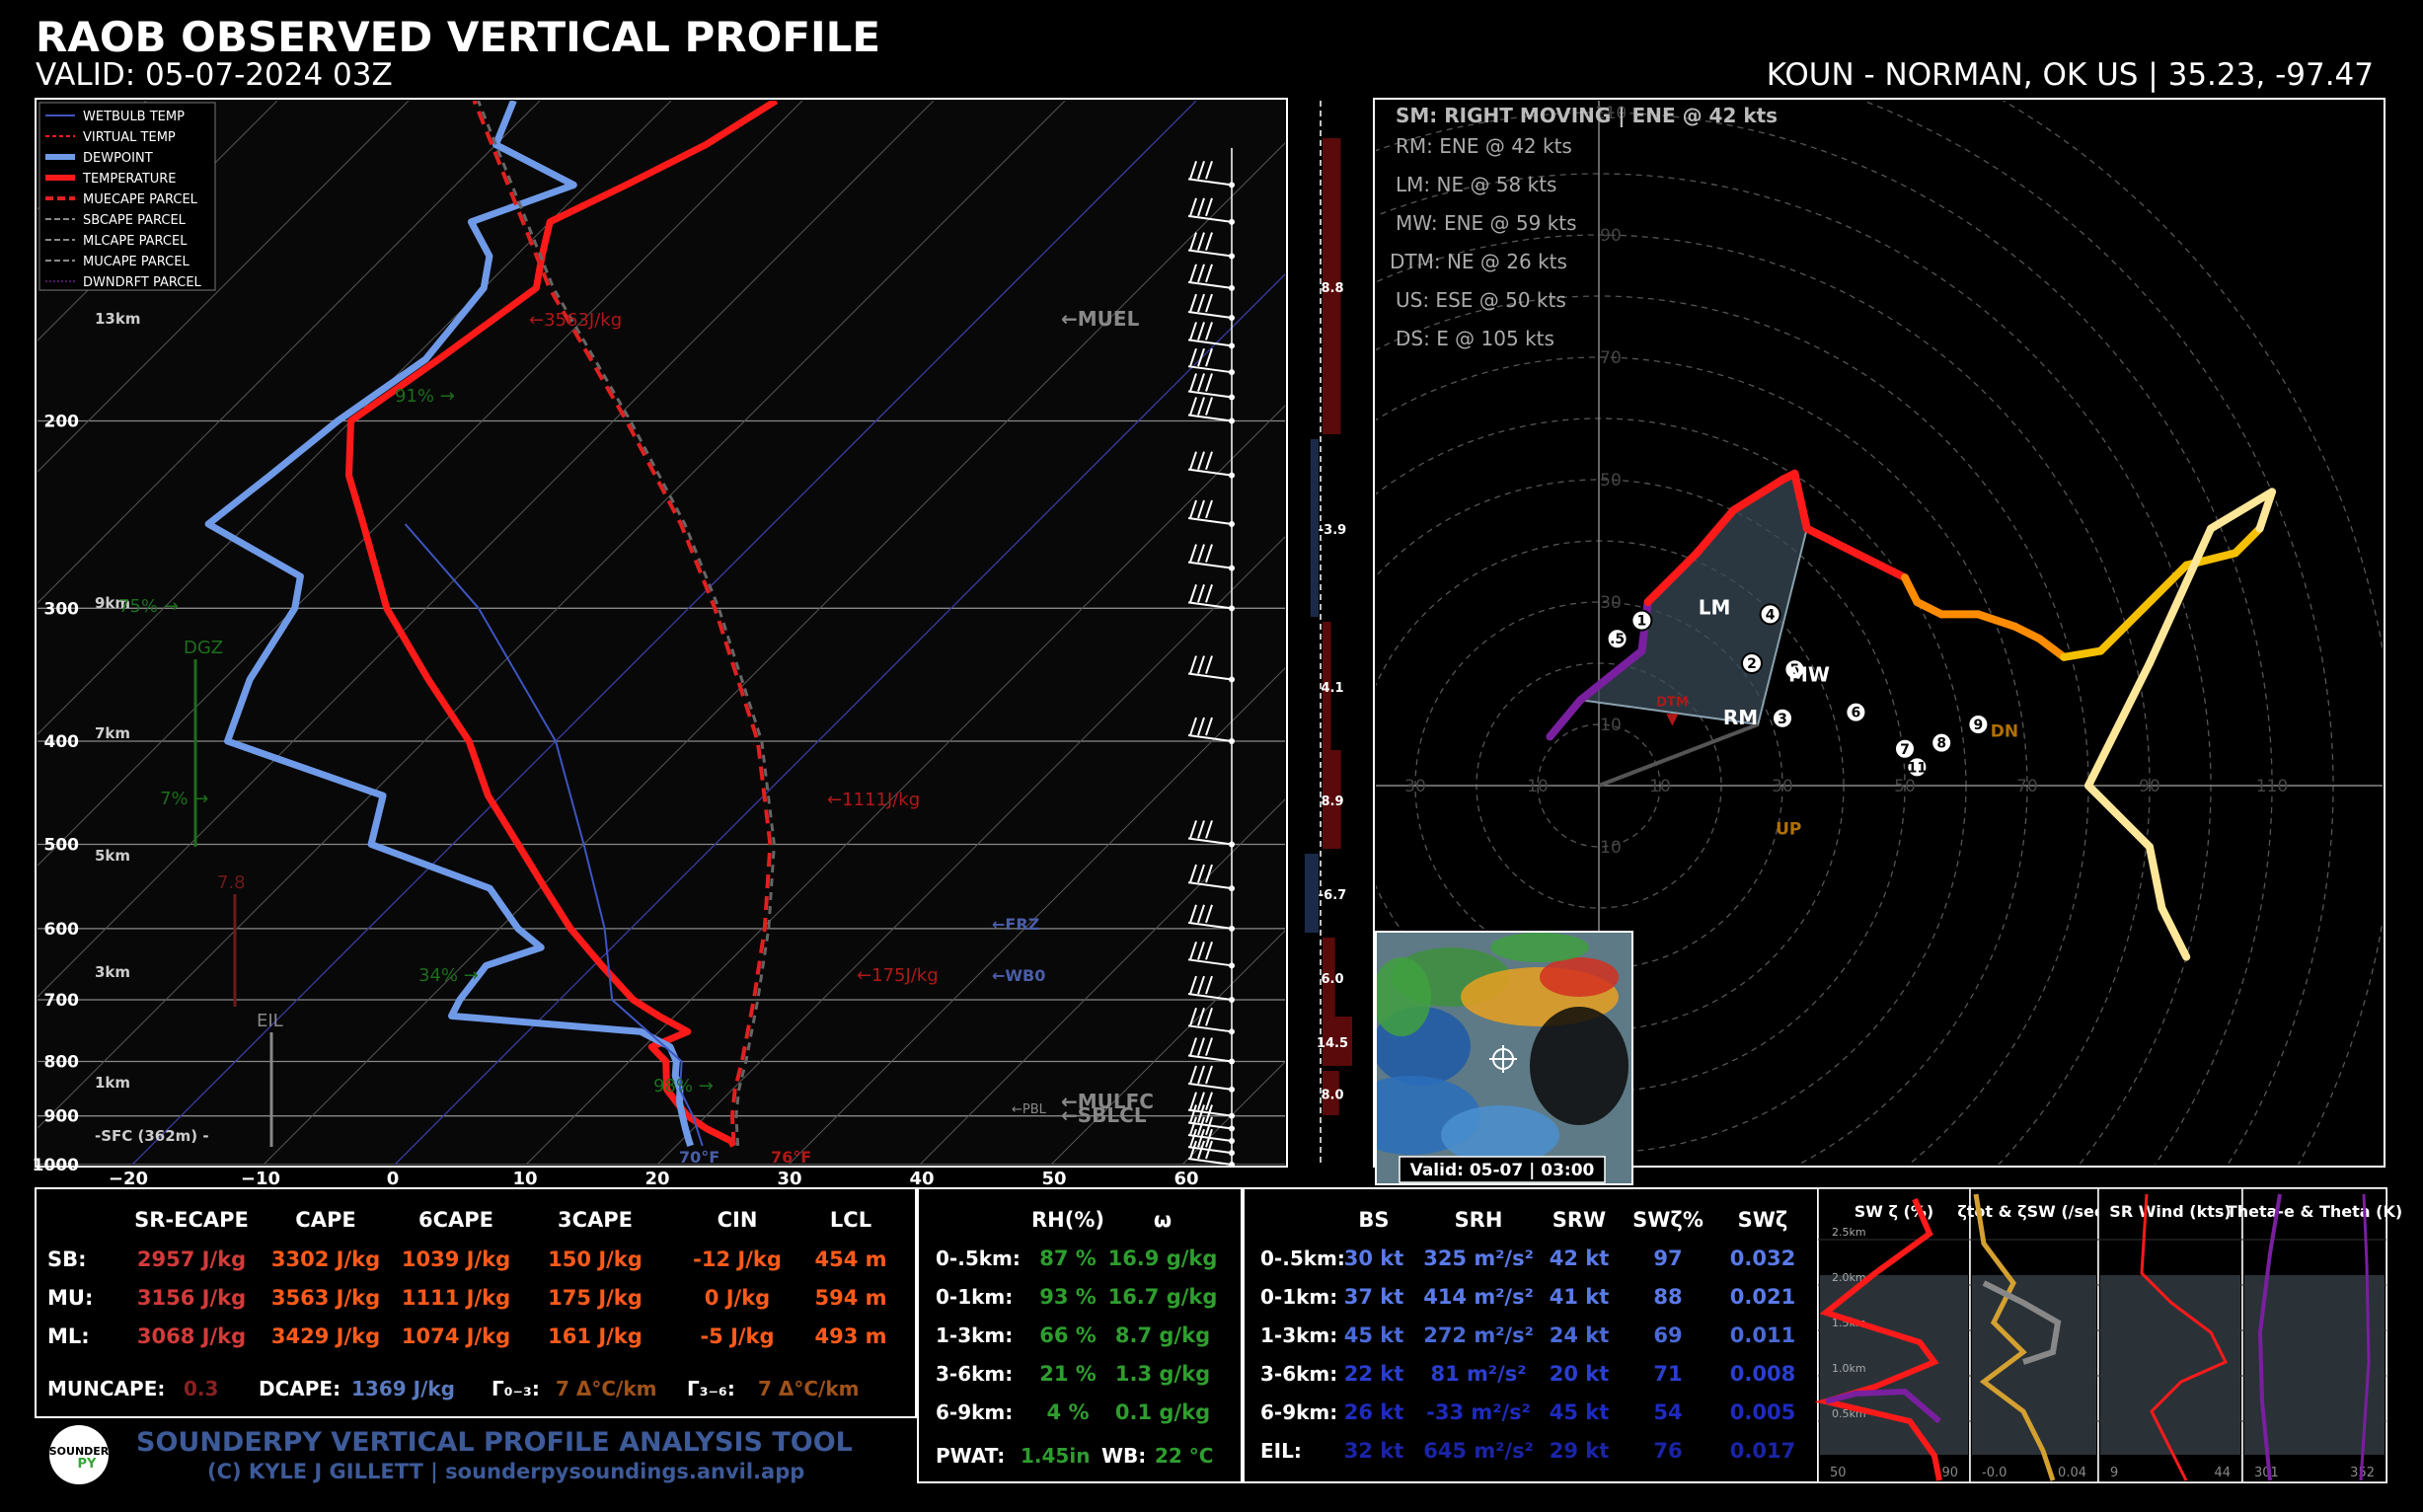 This screenshot has width=2423, height=1512. Describe the element at coordinates (1715, 607) in the screenshot. I see `hodo-marker-lm: LM` at that location.